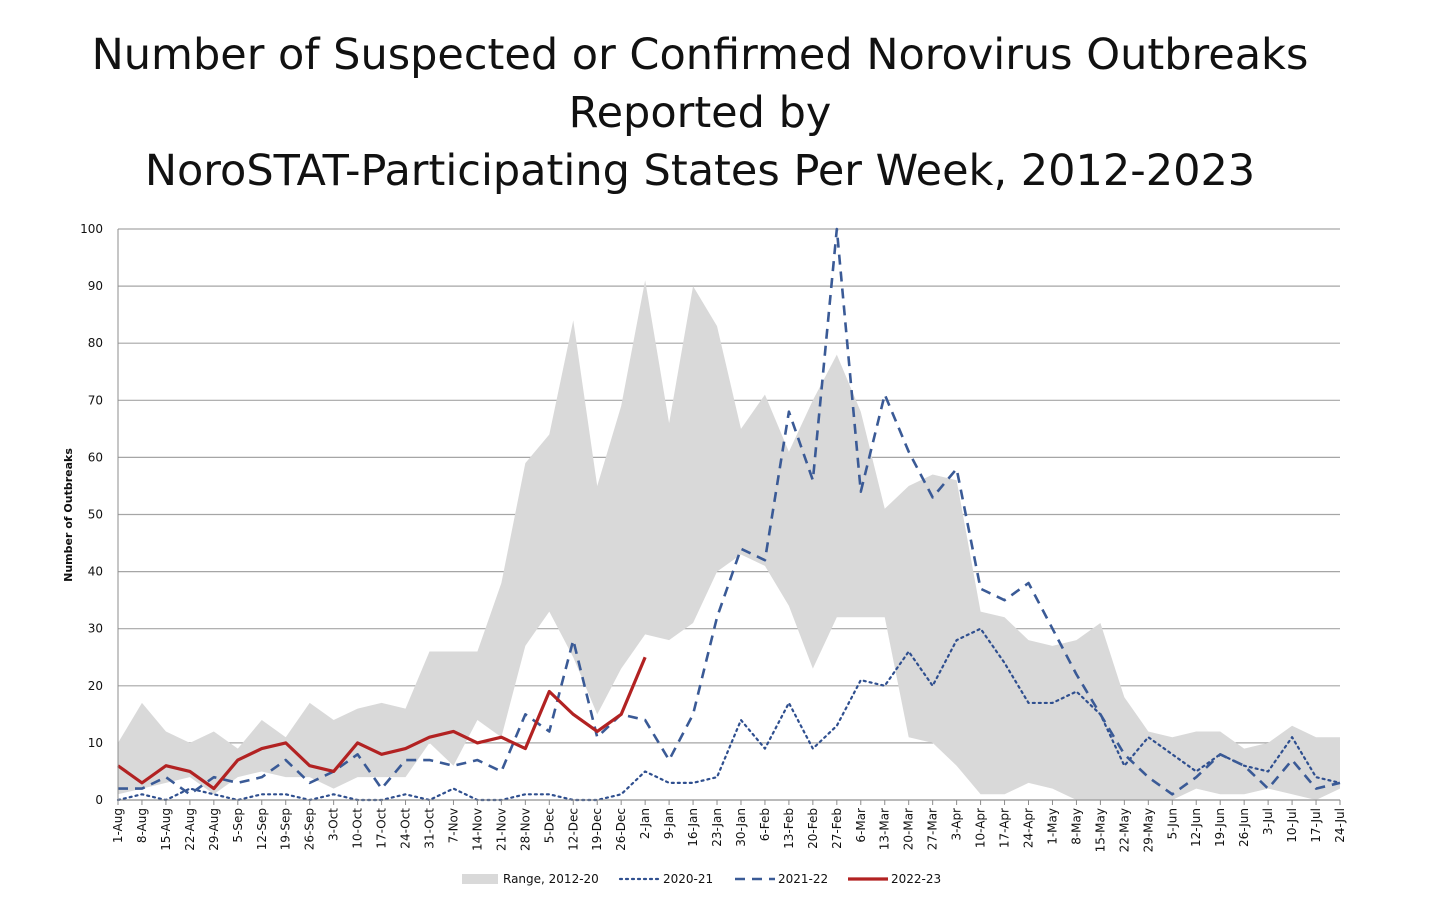 The image size is (1440, 911). What do you see at coordinates (95, 629) in the screenshot?
I see `y-tick-label: 30` at bounding box center [95, 629].